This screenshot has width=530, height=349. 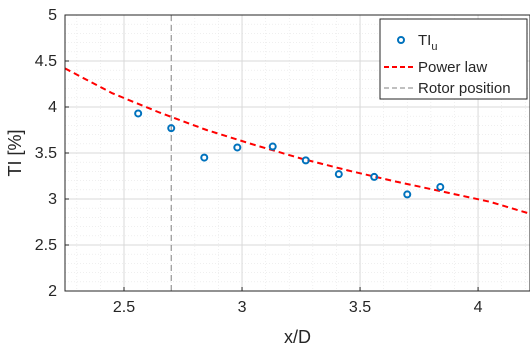 What do you see at coordinates (46, 245) in the screenshot?
I see `y-tick-label: 2.5` at bounding box center [46, 245].